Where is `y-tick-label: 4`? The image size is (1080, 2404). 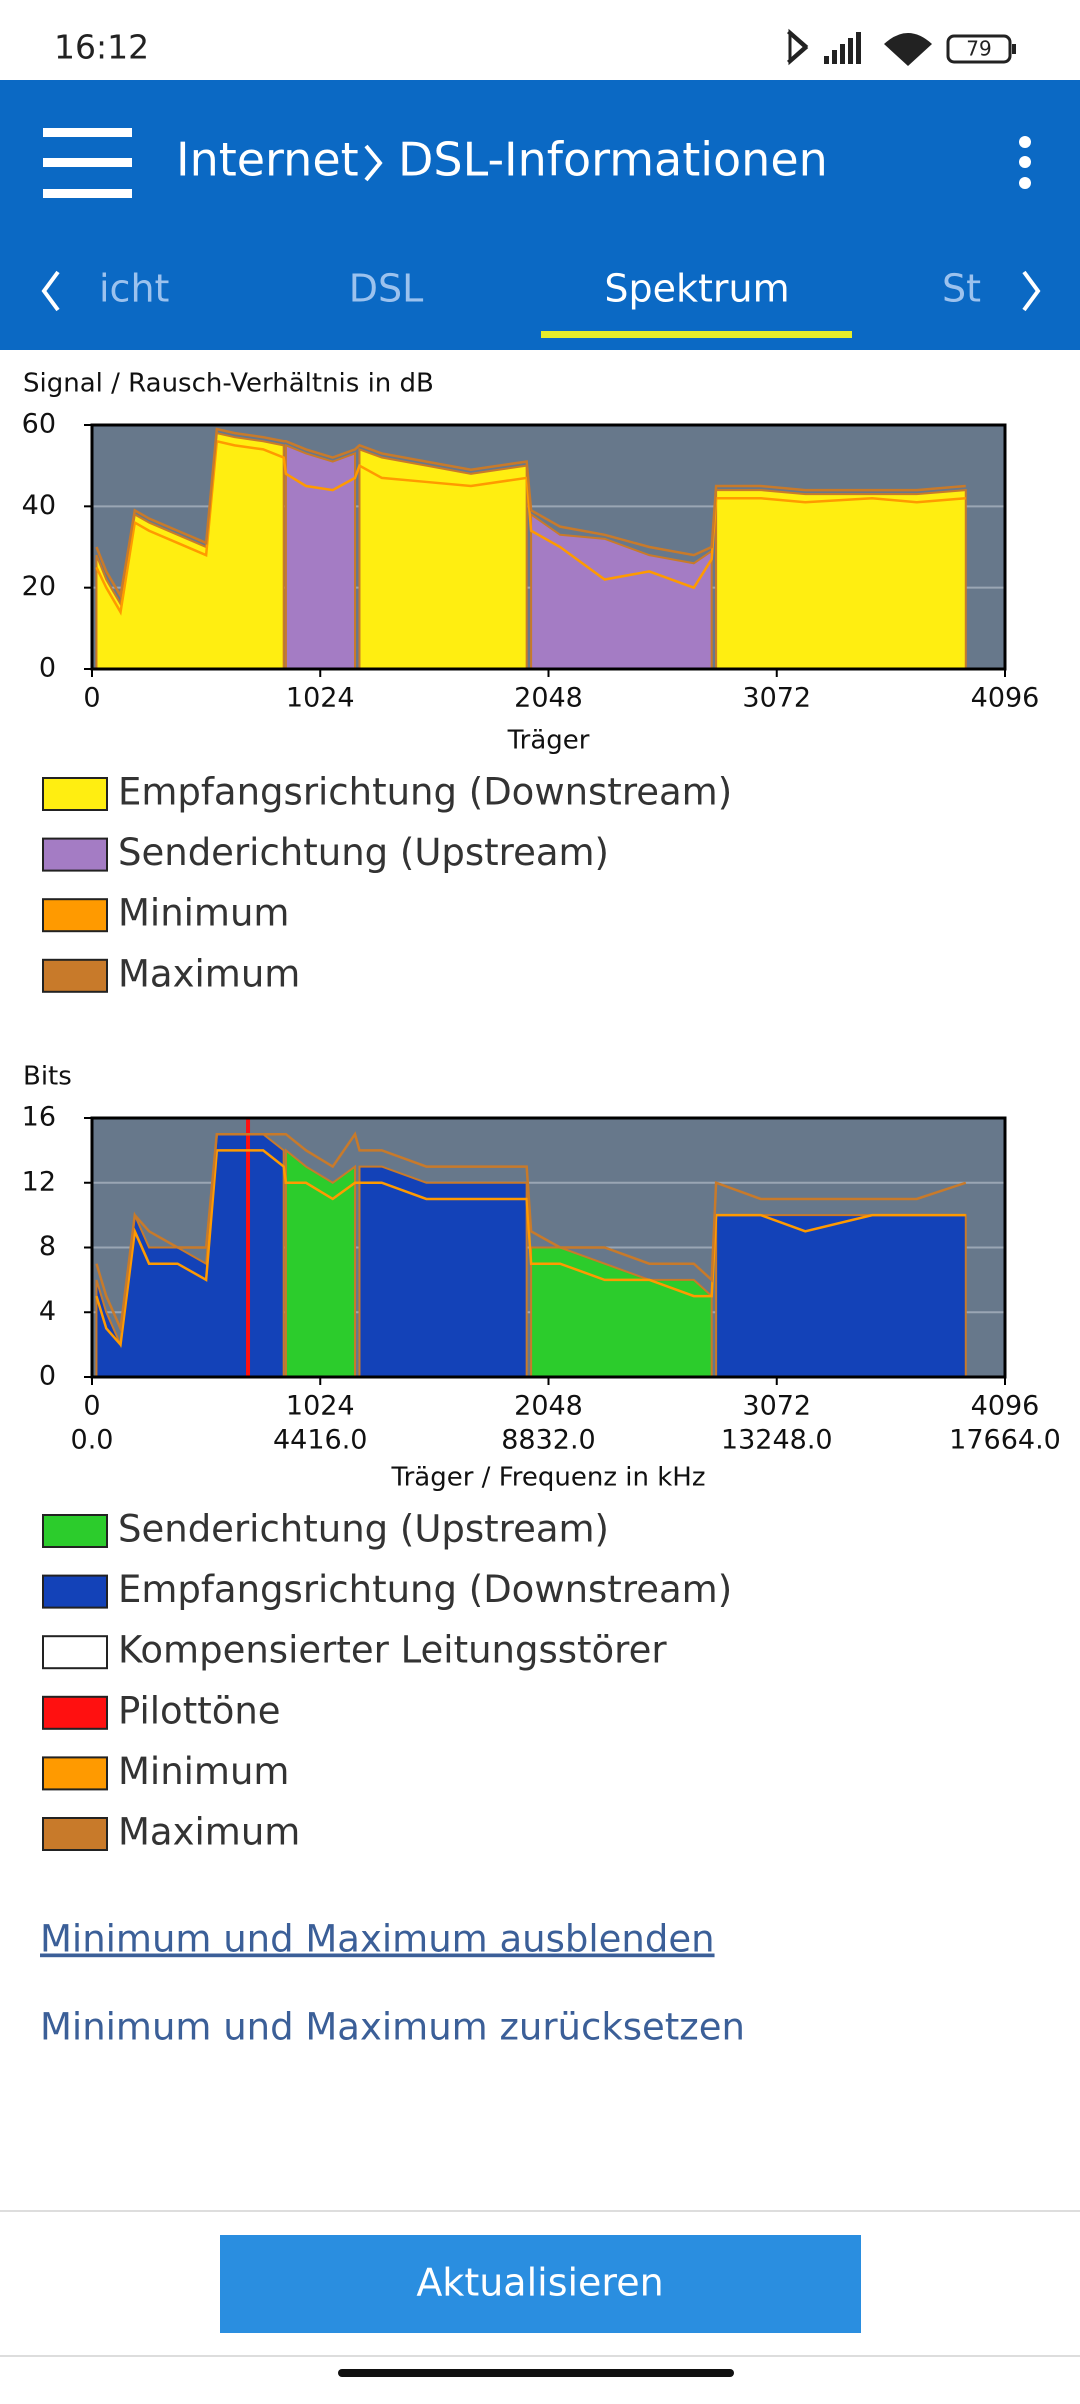
y-tick-label: 4 is located at coordinates (47, 1311).